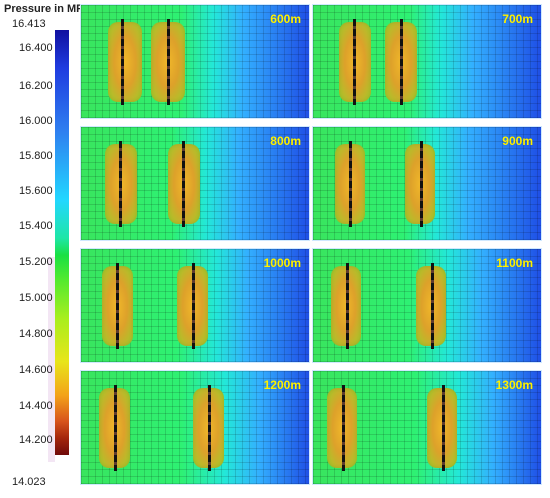  What do you see at coordinates (195, 61) in the screenshot?
I see `simulation-panel-600m: 600m` at bounding box center [195, 61].